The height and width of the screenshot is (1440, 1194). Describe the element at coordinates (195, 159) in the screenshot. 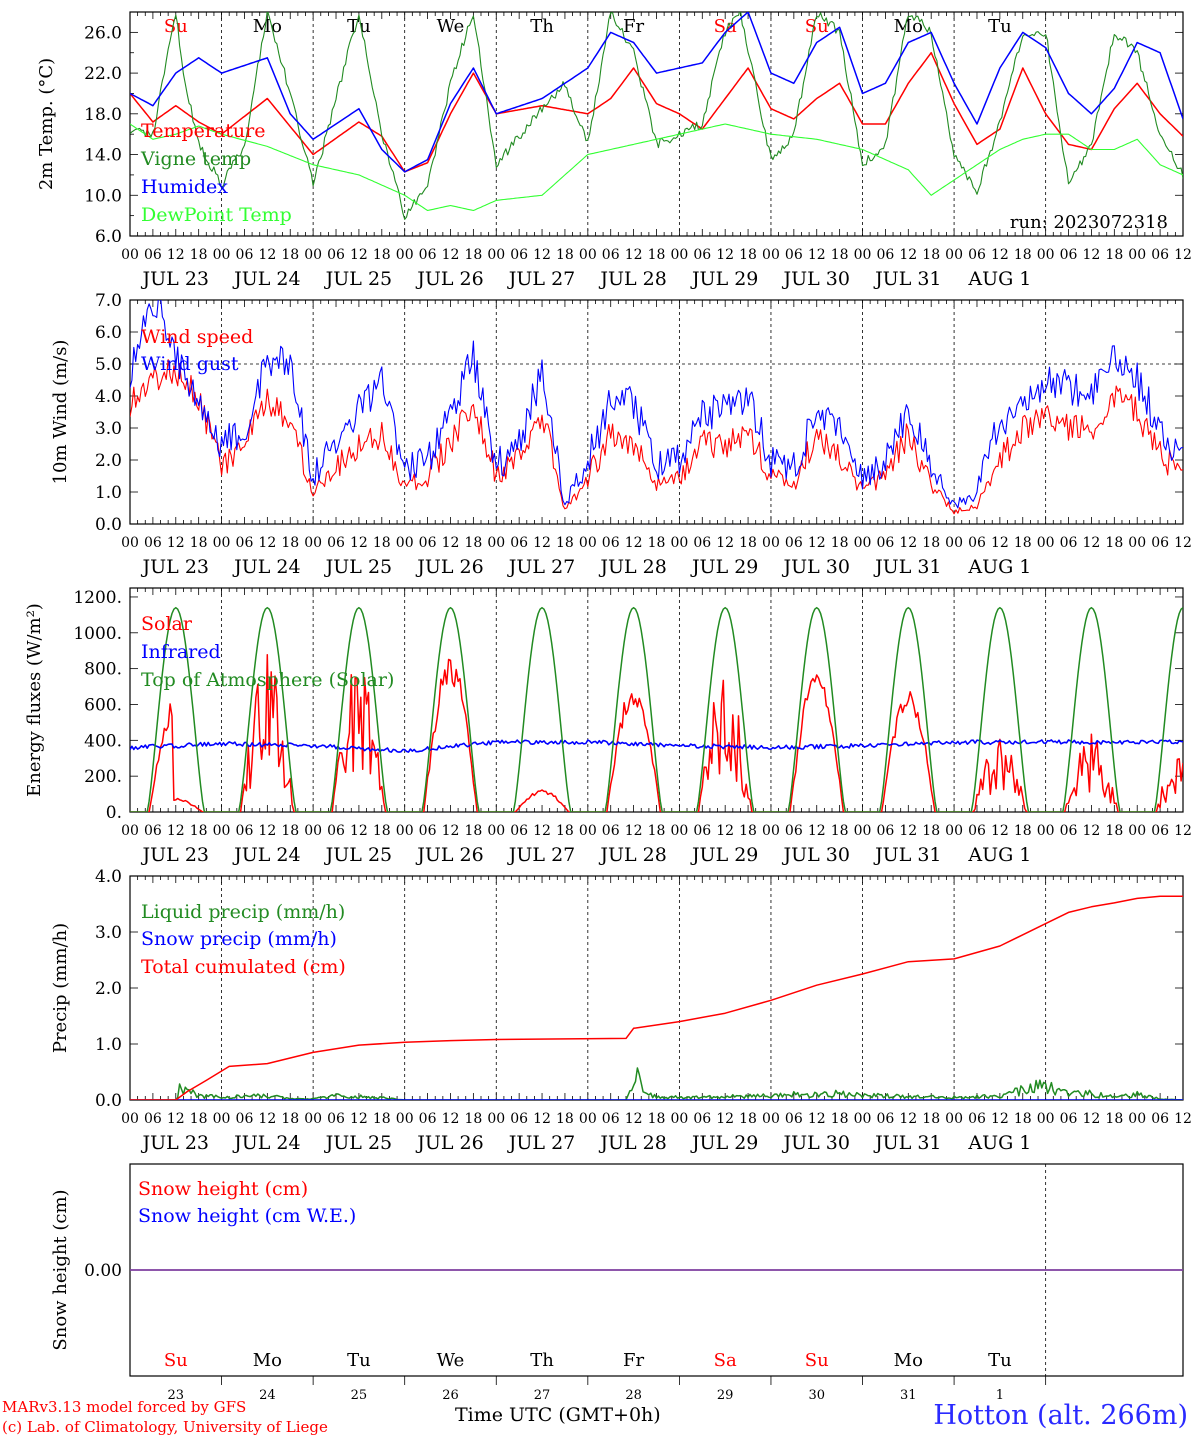

I see `legend-entry: Vigne temp` at that location.